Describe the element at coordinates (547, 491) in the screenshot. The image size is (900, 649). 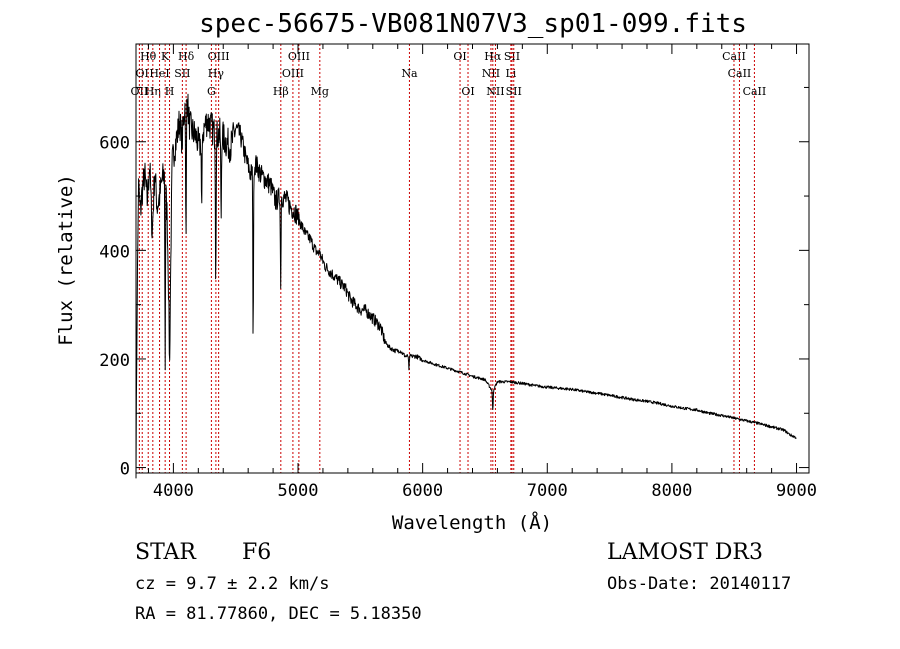
I see `x-tick-label-3: 7000` at that location.